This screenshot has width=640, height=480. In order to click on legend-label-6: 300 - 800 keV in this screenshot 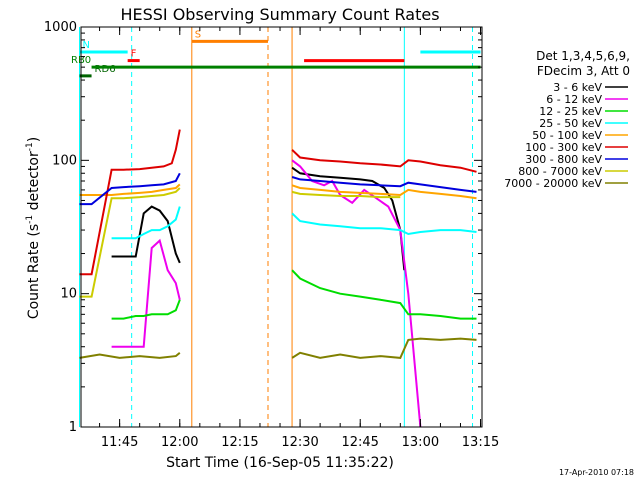, I will do `click(563, 159)`.